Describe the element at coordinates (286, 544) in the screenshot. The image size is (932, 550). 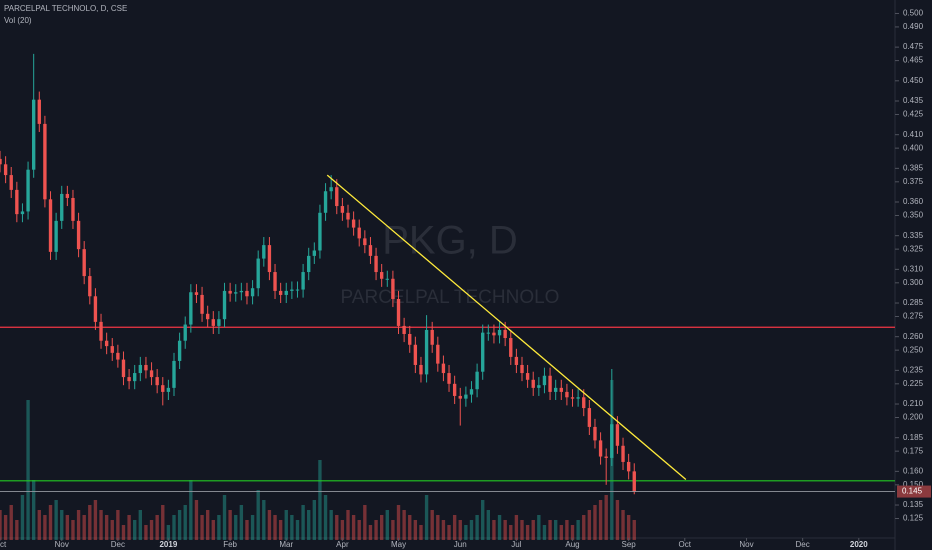
I see `x-tick-label: Mar` at that location.